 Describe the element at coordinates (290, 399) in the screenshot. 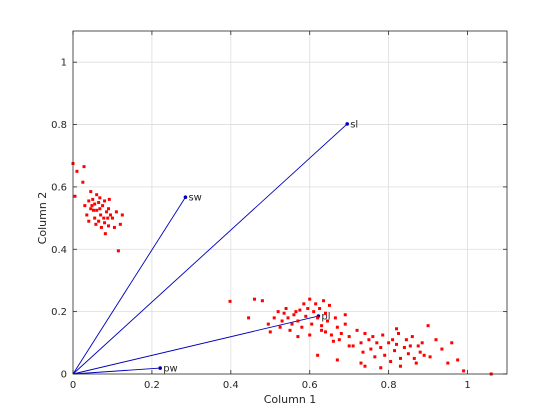

I see `x-axis-label: Column 1` at that location.